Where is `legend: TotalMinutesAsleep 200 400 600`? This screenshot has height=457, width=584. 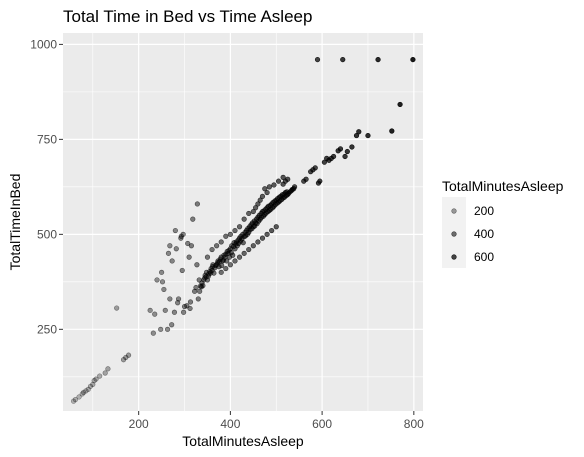
legend: TotalMinutesAsleep 200 400 600 is located at coordinates (503, 223).